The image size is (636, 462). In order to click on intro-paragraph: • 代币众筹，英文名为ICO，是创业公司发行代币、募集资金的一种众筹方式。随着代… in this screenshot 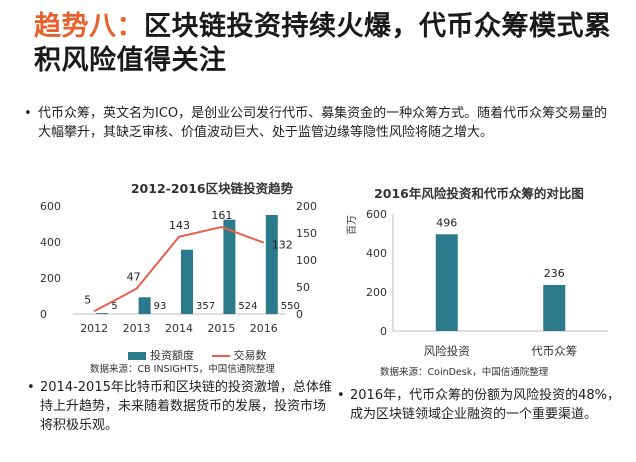, I will do `click(320, 123)`.